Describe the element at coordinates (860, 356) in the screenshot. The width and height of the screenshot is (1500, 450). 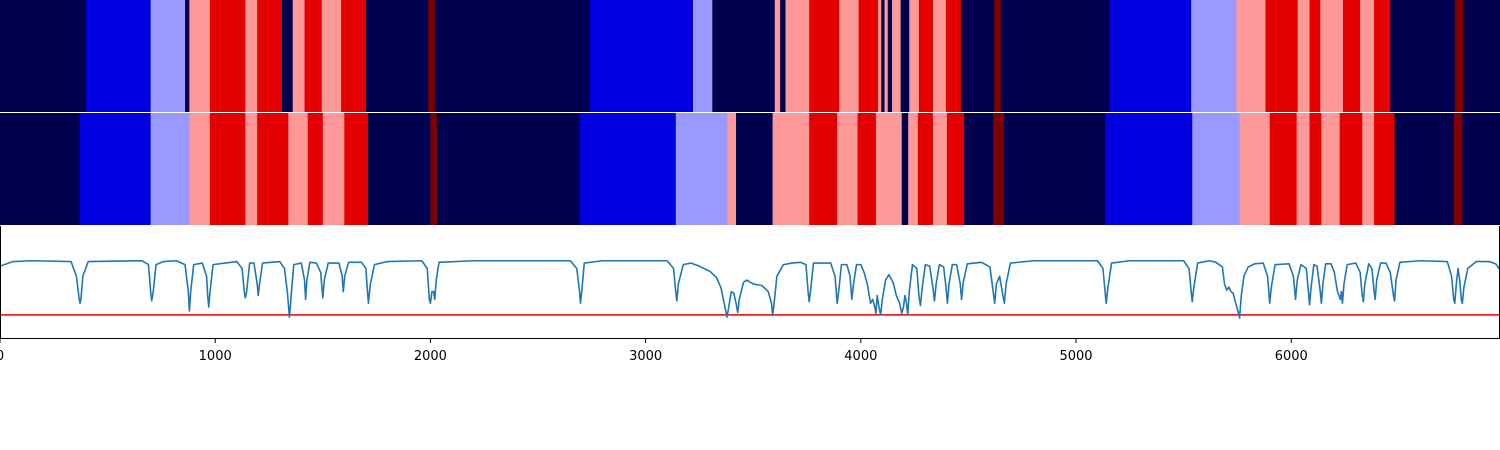
I see `x-tick-label: 4000` at that location.